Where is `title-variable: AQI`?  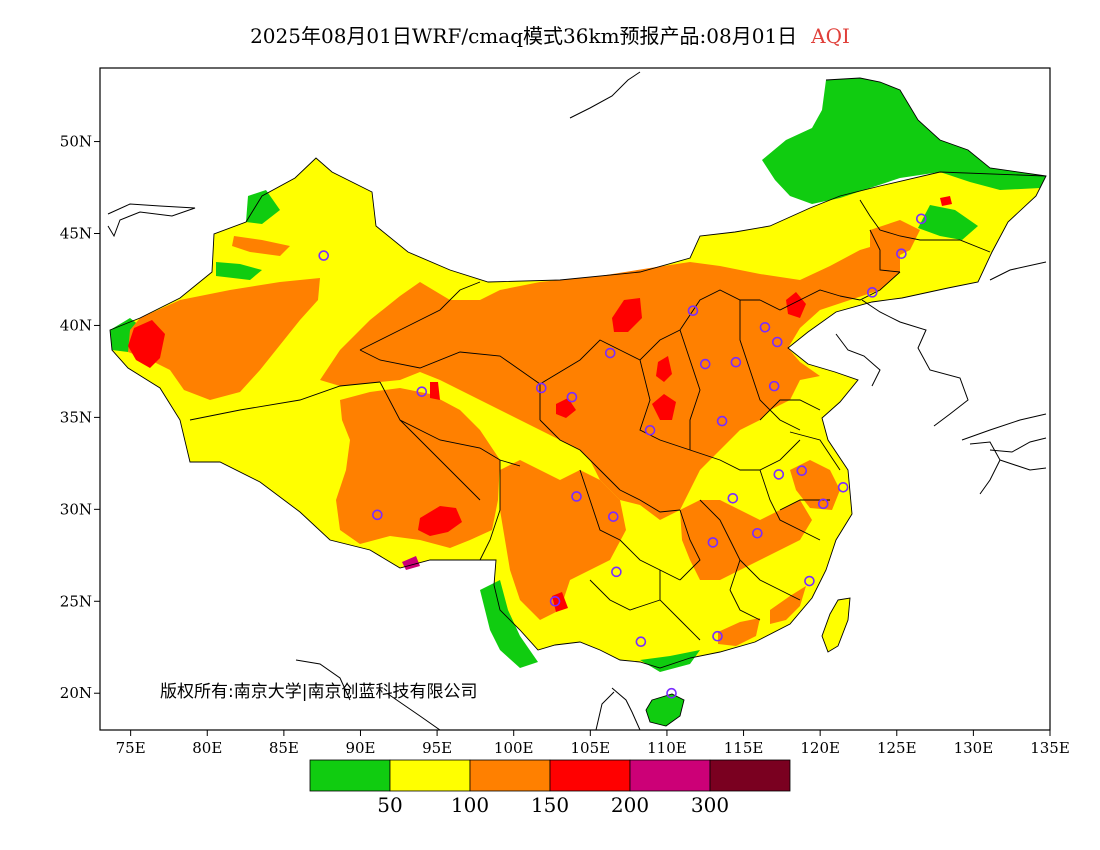 title-variable: AQI is located at coordinates (830, 36).